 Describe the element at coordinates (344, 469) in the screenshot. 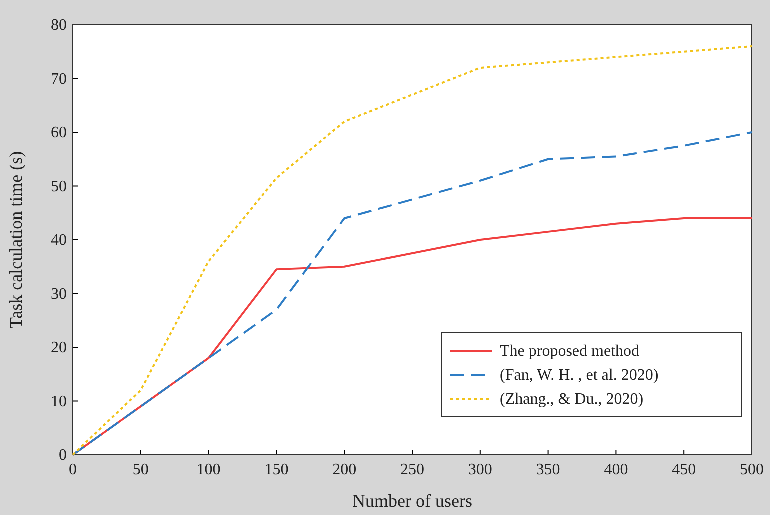

I see `x-tick-label: 200` at that location.